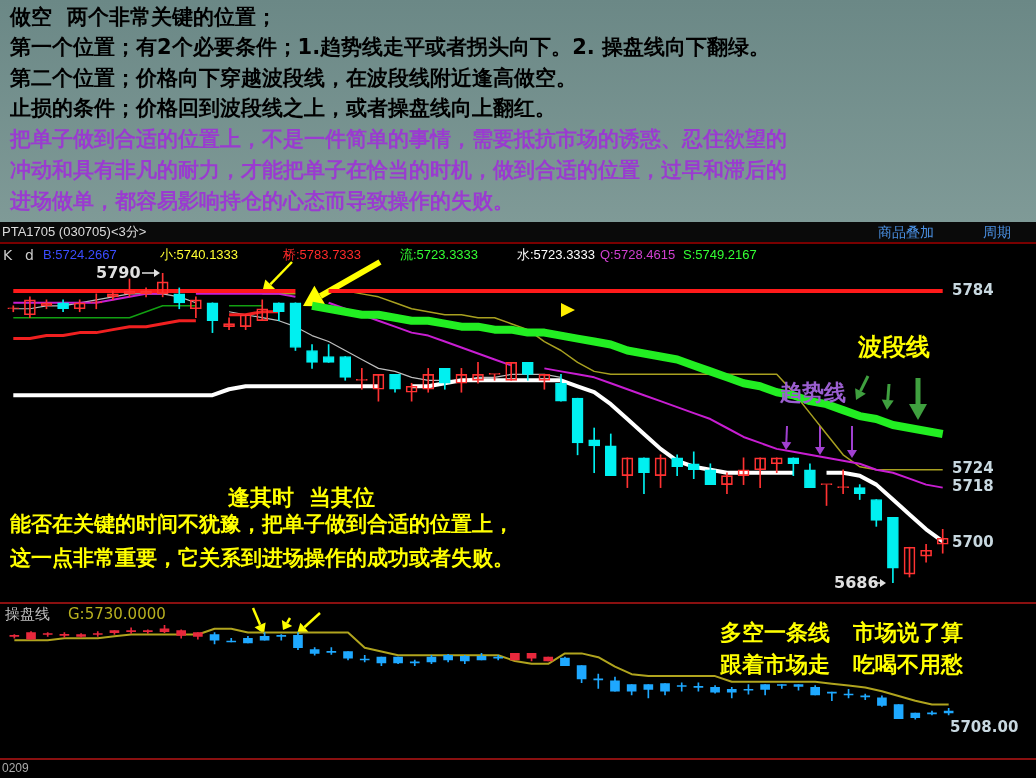  Describe the element at coordinates (29, 255) in the screenshot. I see `text: d` at that location.